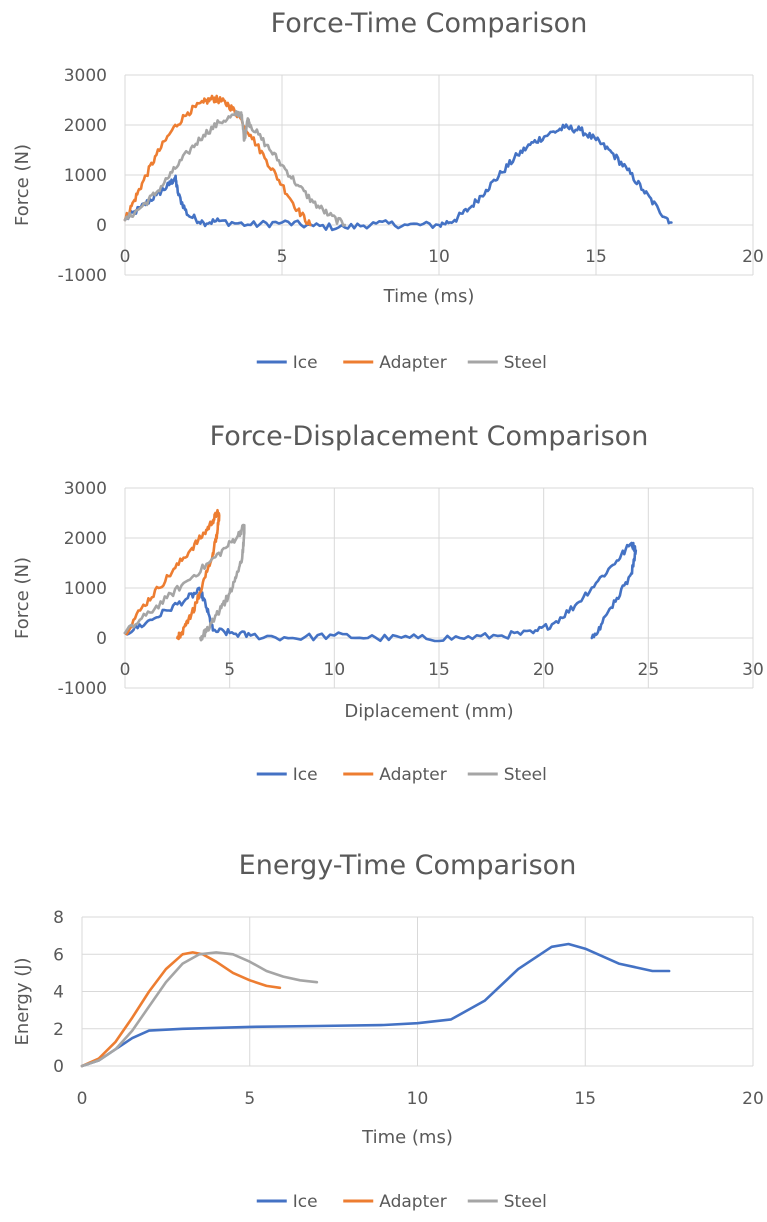 The image size is (767, 1222). Describe the element at coordinates (428, 711) in the screenshot. I see `x-axis-title: Diplacement (mm)` at that location.